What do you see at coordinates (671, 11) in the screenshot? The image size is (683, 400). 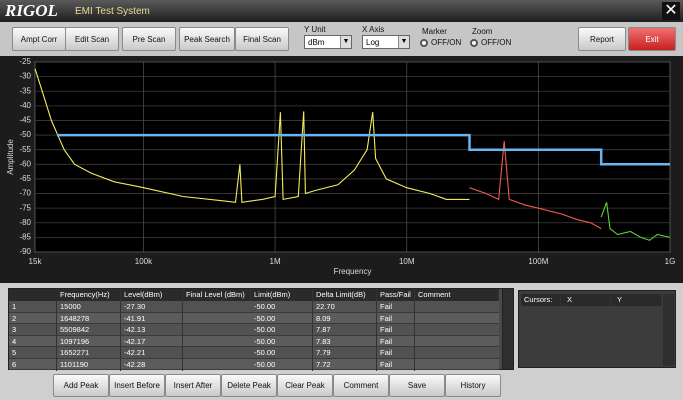 I see `close-button: ✕` at bounding box center [671, 11].